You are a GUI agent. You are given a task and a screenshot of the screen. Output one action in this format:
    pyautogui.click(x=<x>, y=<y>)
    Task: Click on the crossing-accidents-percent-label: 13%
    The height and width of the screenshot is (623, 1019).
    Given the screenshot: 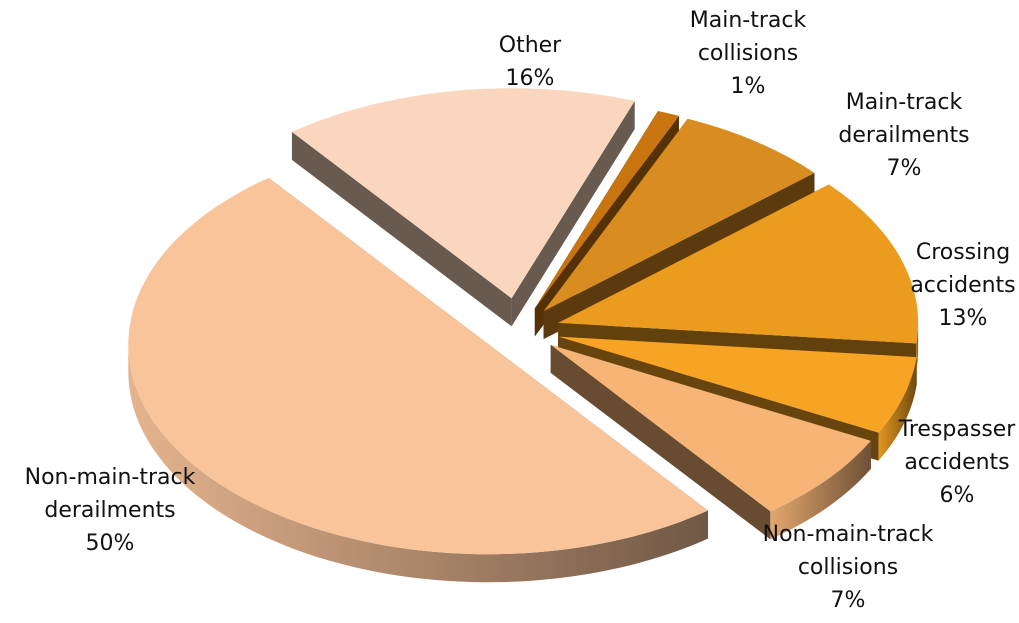 What is the action you would take?
    pyautogui.click(x=963, y=318)
    